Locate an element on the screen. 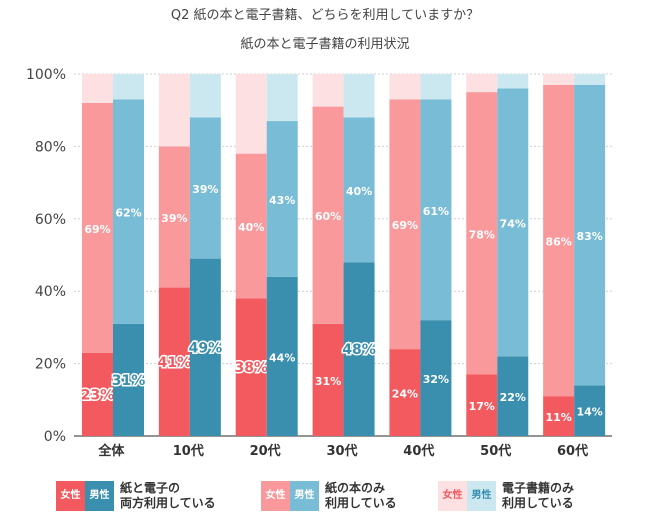  x-tick-label: 全体 is located at coordinates (111, 451).